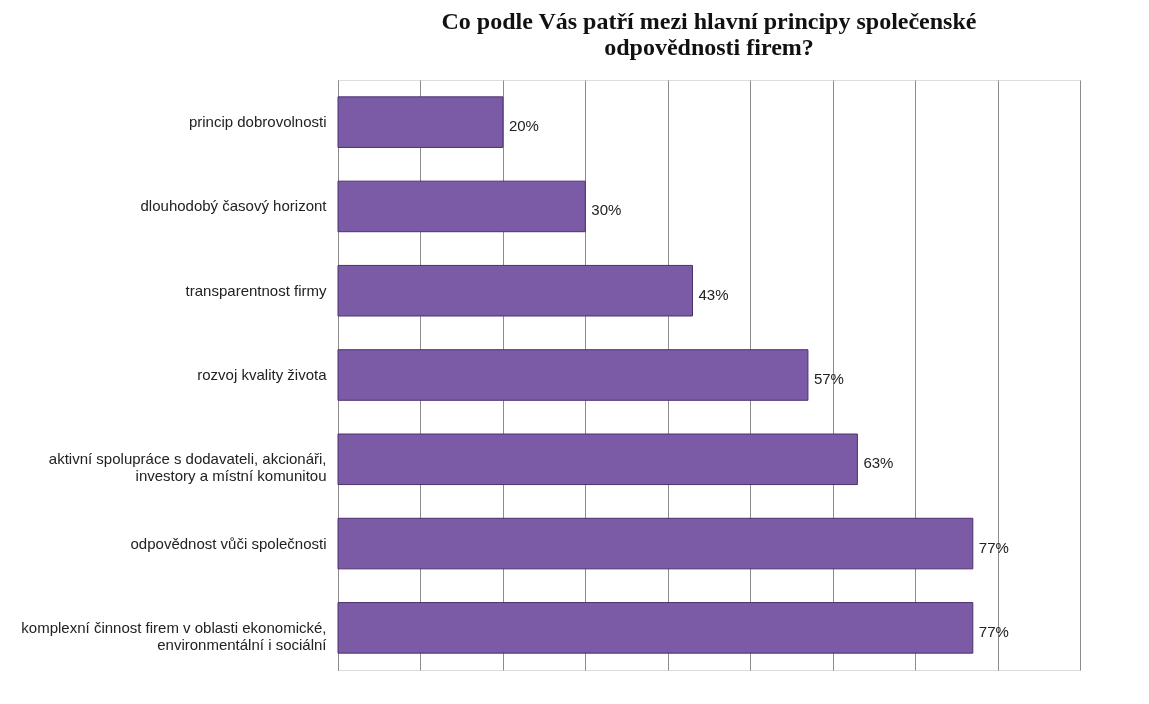 The height and width of the screenshot is (704, 1149). I want to click on data-label: 30%, so click(606, 210).